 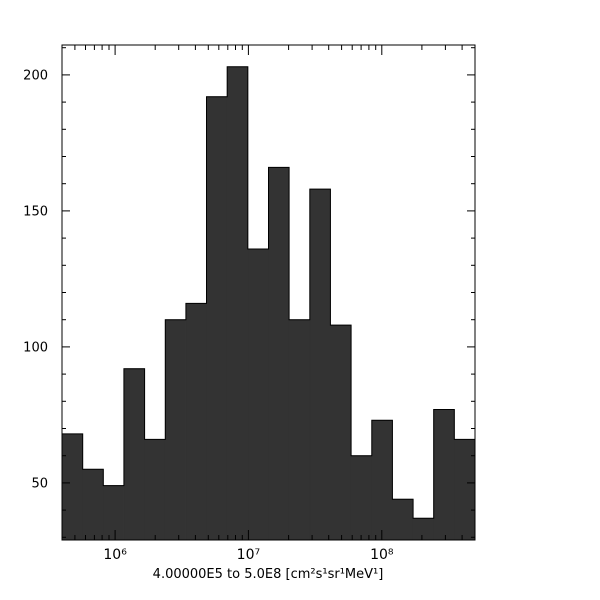 What do you see at coordinates (35, 347) in the screenshot?
I see `y-tick-label: 100` at bounding box center [35, 347].